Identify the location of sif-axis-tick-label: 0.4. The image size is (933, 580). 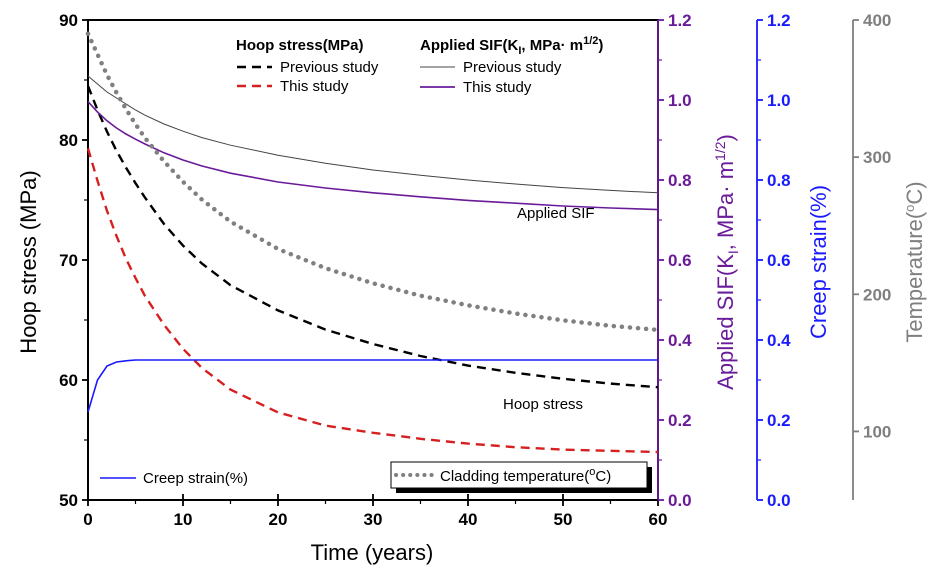
(680, 340).